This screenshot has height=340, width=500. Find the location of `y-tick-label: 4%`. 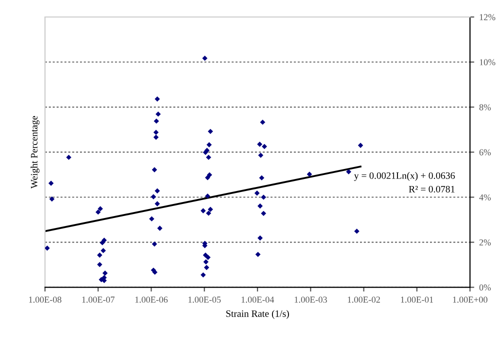

y-tick-label: 4% is located at coordinates (485, 197).